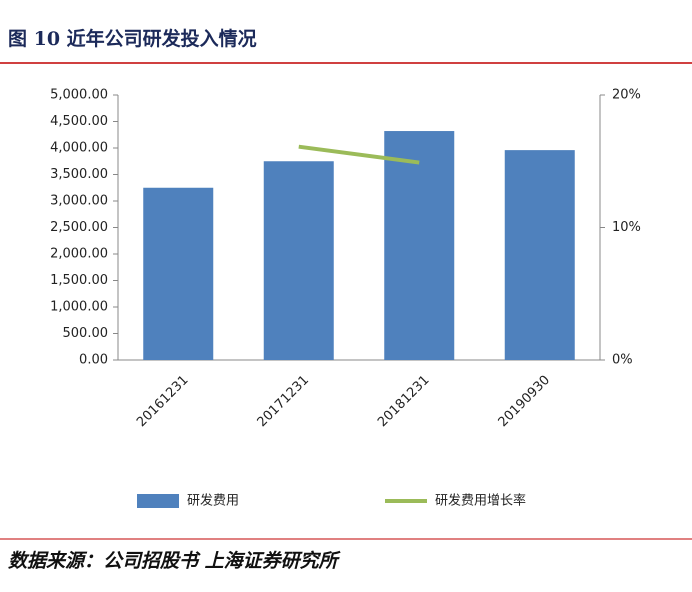 The image size is (692, 592). What do you see at coordinates (403, 401) in the screenshot?
I see `x-tick-label: 20181231` at bounding box center [403, 401].